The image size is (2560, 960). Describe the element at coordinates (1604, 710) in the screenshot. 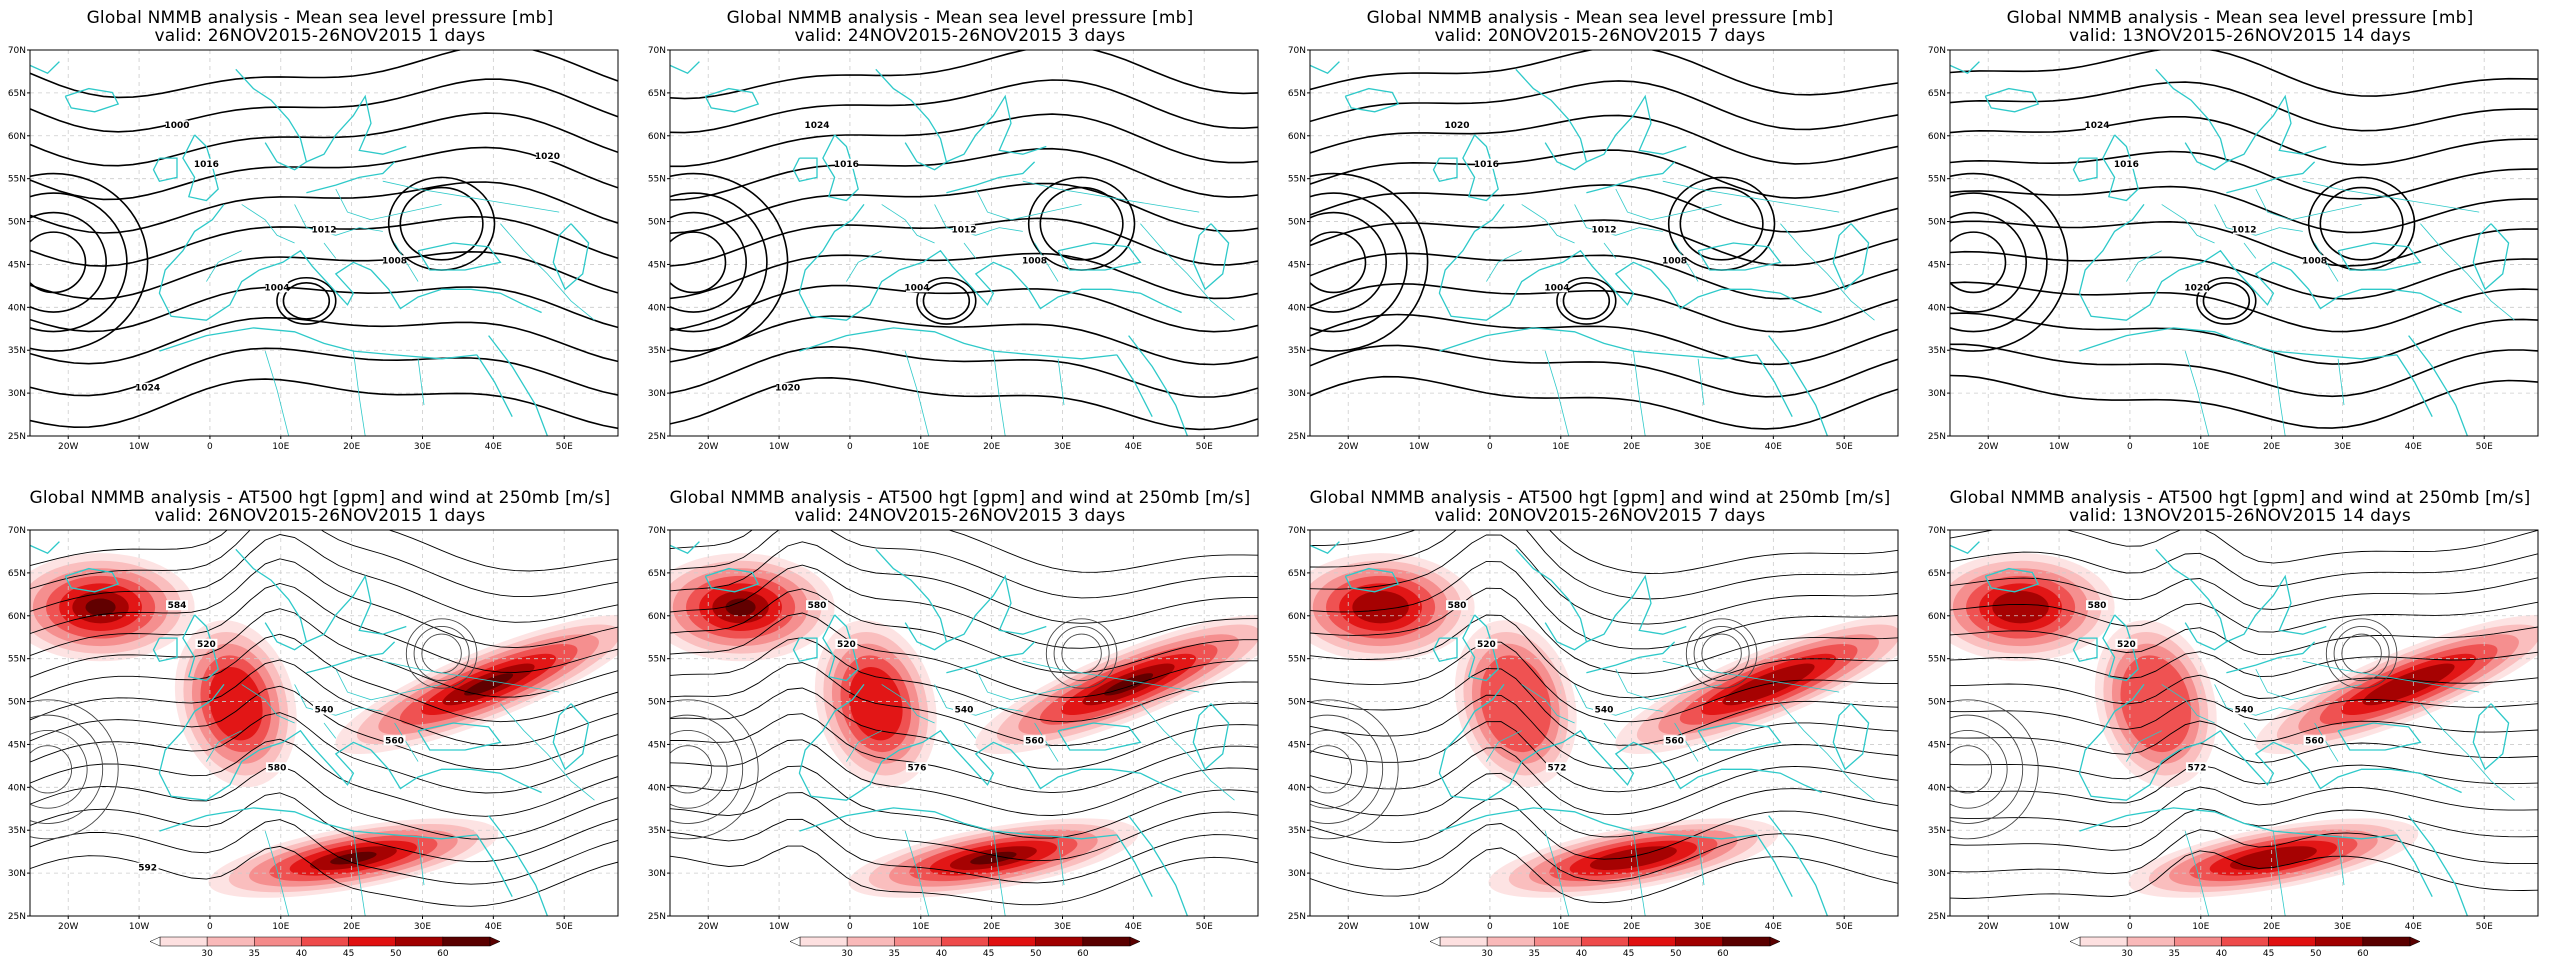

I see `contour-label: 540` at that location.